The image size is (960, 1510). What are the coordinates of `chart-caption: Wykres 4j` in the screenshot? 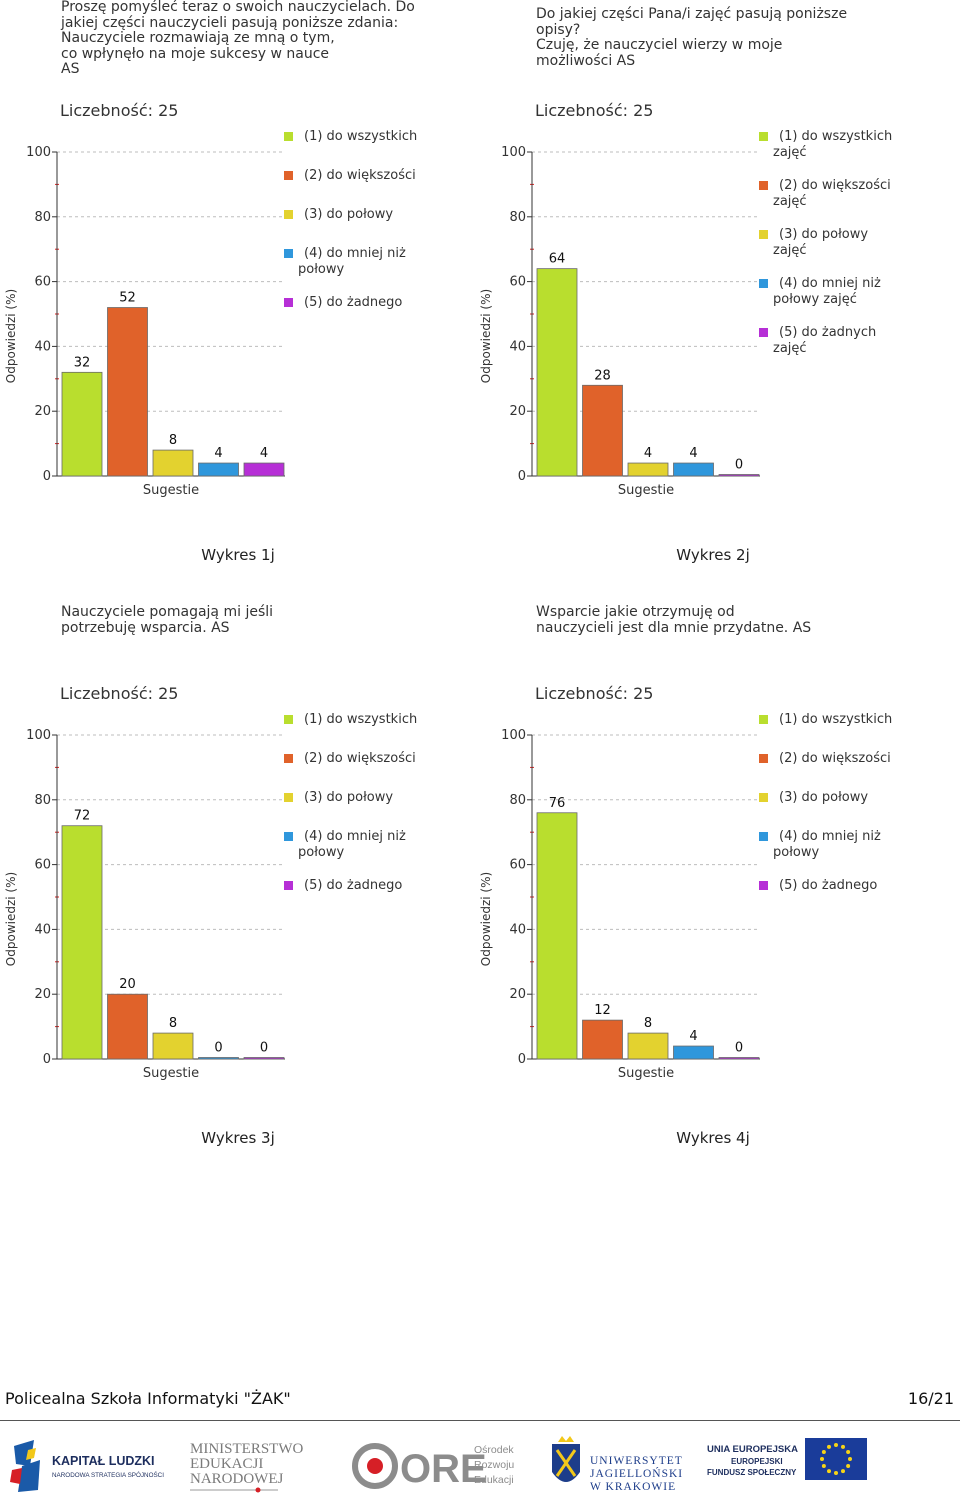 It's located at (713, 1138).